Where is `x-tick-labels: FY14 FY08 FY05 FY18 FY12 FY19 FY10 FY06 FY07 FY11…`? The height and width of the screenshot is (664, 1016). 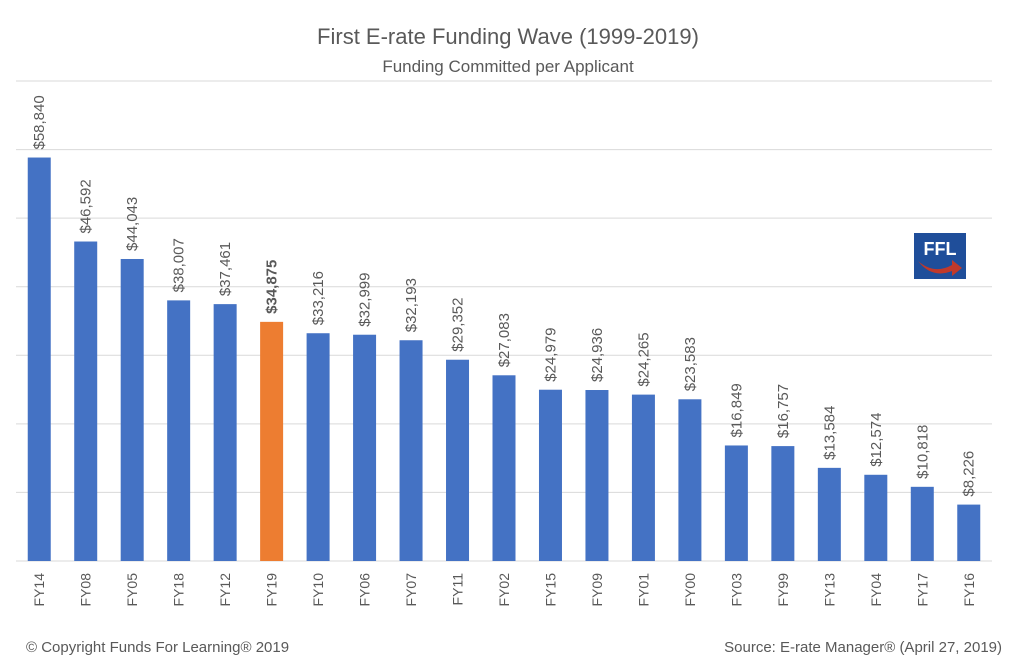 x-tick-labels: FY14 FY08 FY05 FY18 FY12 FY19 FY10 FY06 FY07 FY11… is located at coordinates (504, 590).